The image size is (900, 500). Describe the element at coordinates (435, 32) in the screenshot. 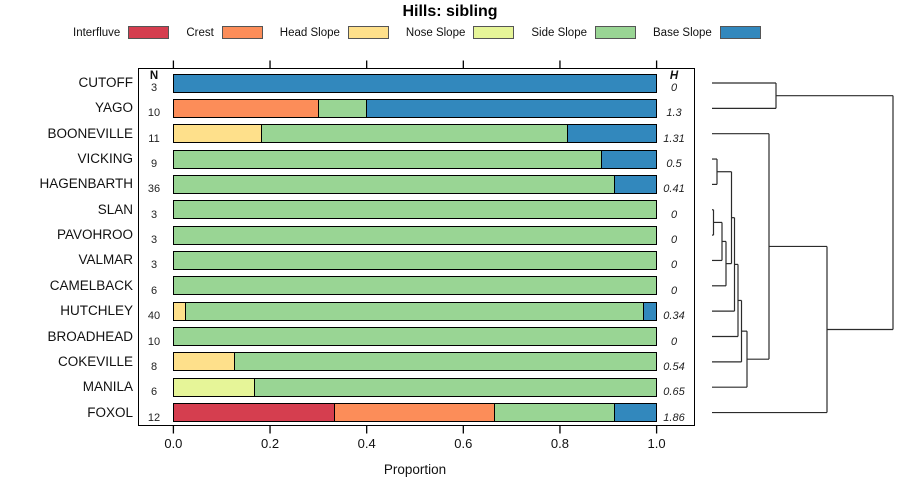

I see `legend-label: Nose Slope` at that location.